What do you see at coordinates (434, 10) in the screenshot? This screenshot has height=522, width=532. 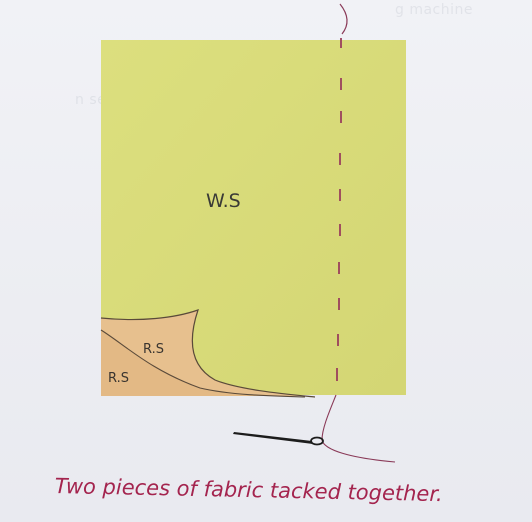 I see `bleed-through-text: g machine` at bounding box center [434, 10].